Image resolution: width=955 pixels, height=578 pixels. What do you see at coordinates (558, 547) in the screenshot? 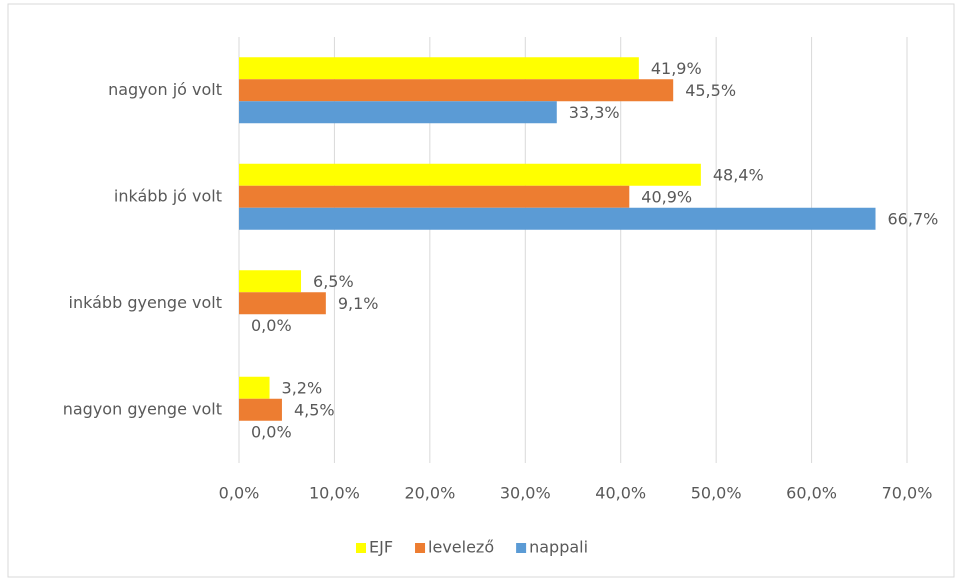
I see `legend-label: nappali` at bounding box center [558, 547].